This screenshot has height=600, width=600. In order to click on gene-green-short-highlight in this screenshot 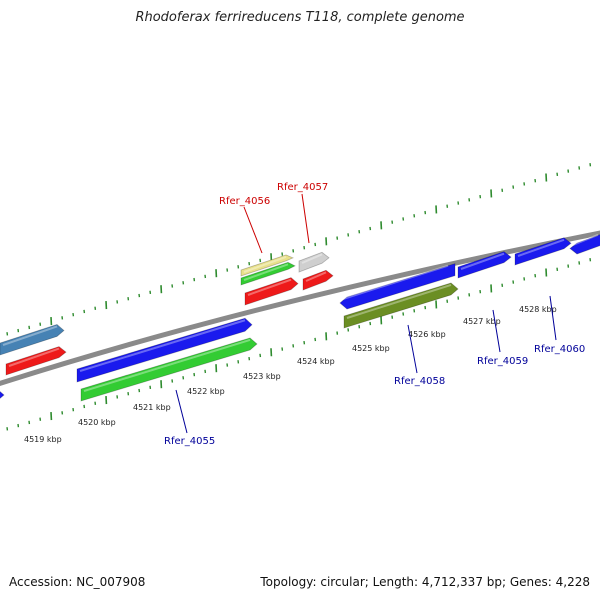, I will do `click(266, 272)`.